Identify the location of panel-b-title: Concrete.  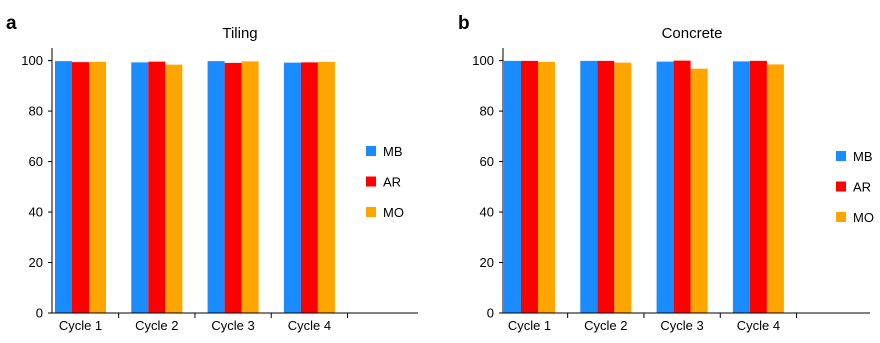
(692, 33).